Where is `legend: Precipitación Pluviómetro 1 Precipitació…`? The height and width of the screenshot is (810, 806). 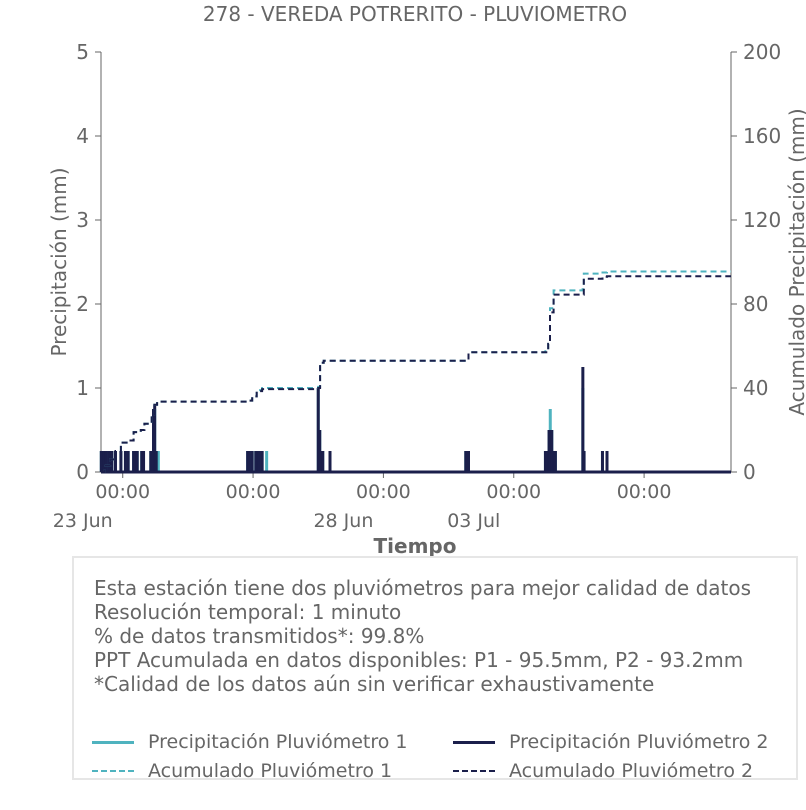 legend: Precipitación Pluviómetro 1 Precipitació… is located at coordinates (442, 760).